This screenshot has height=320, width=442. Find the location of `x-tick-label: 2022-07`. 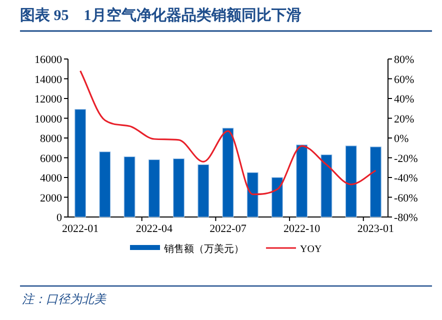

x-tick-label: 2022-07 is located at coordinates (228, 229).